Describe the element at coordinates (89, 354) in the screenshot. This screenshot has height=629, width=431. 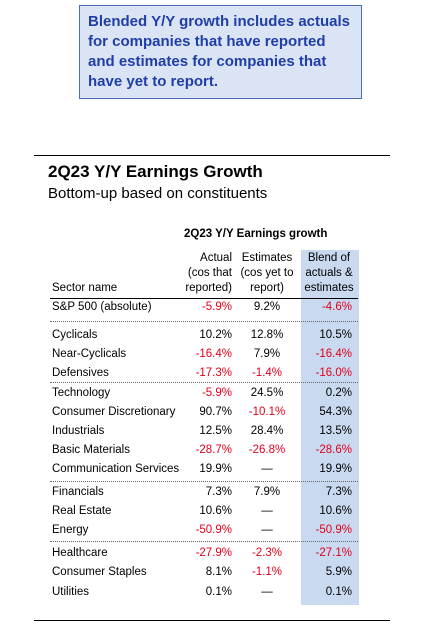
I see `sector-name: Near-Cyclicals` at that location.